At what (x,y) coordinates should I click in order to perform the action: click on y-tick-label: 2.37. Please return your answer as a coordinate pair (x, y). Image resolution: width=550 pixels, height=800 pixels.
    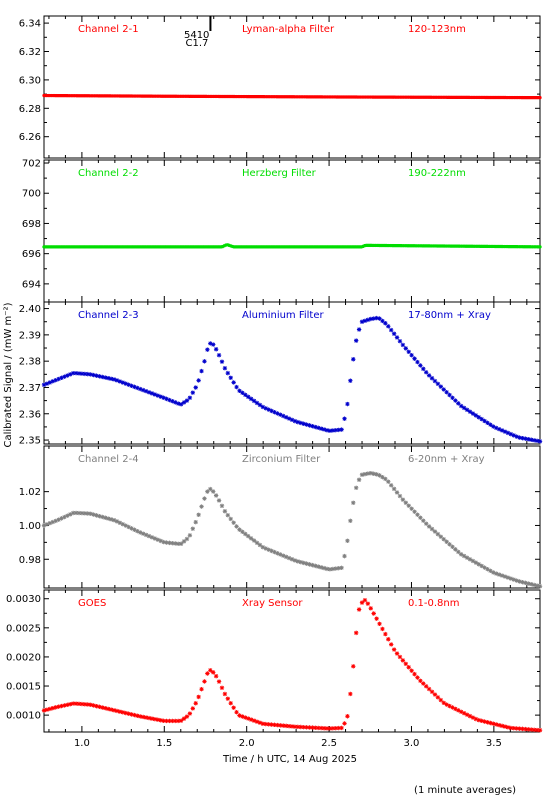
    Looking at the image, I should click on (30, 388).